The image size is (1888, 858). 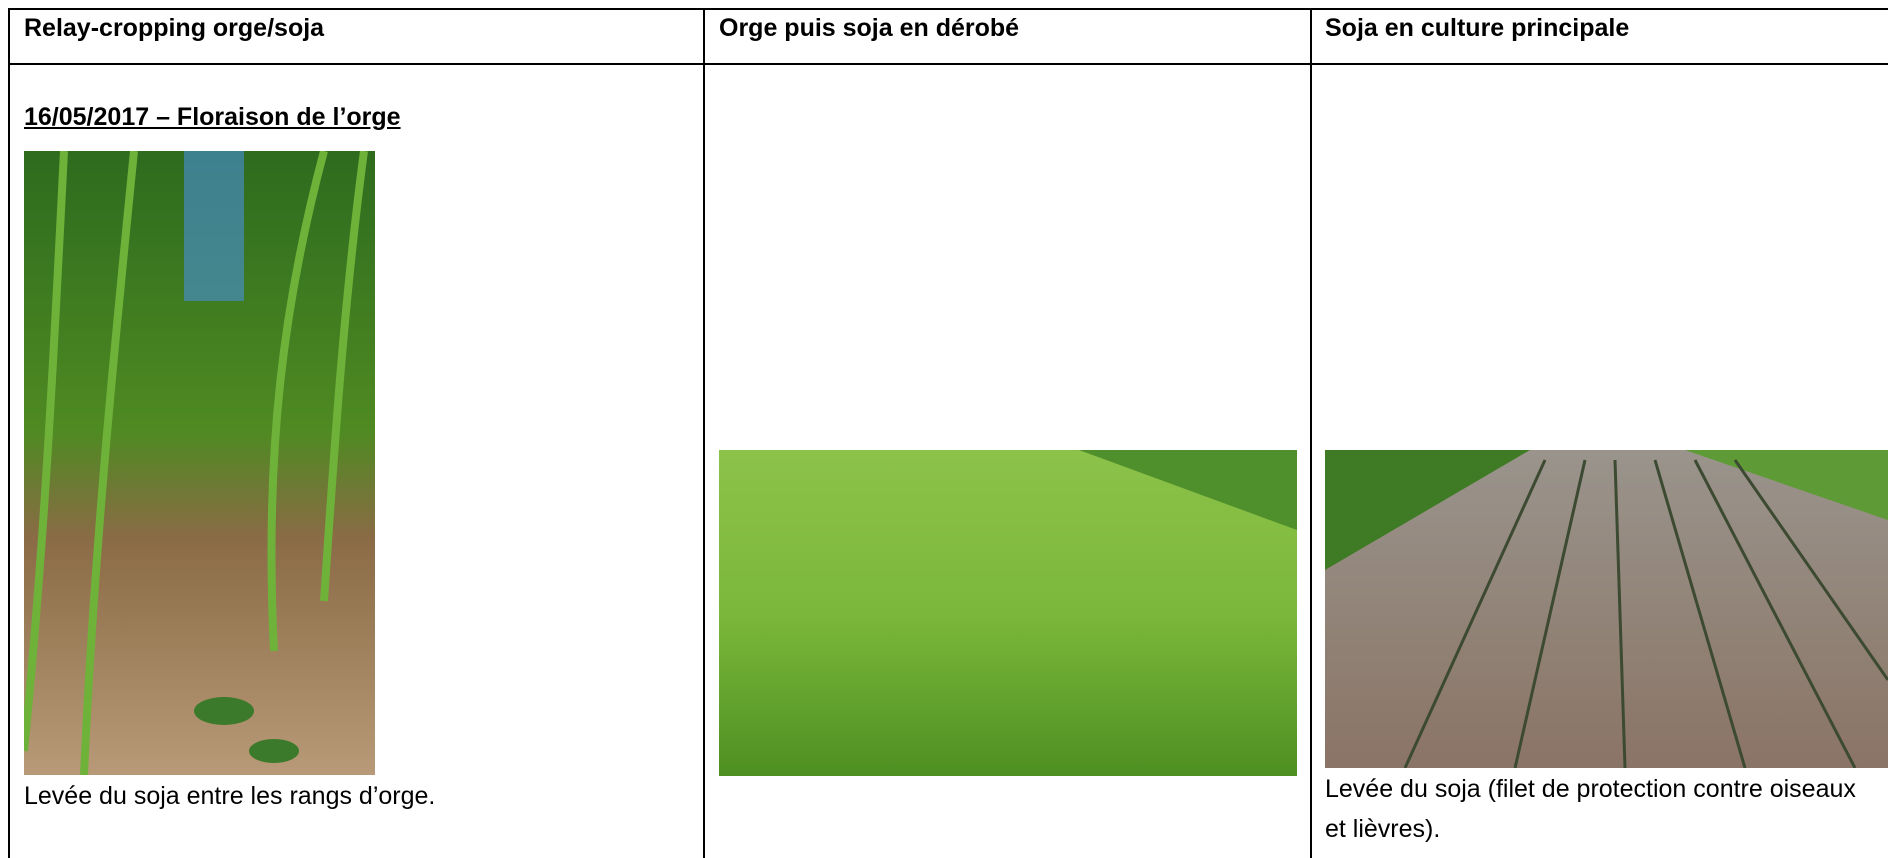 I want to click on header-cell: Soja en culture principale, so click(x=1477, y=28).